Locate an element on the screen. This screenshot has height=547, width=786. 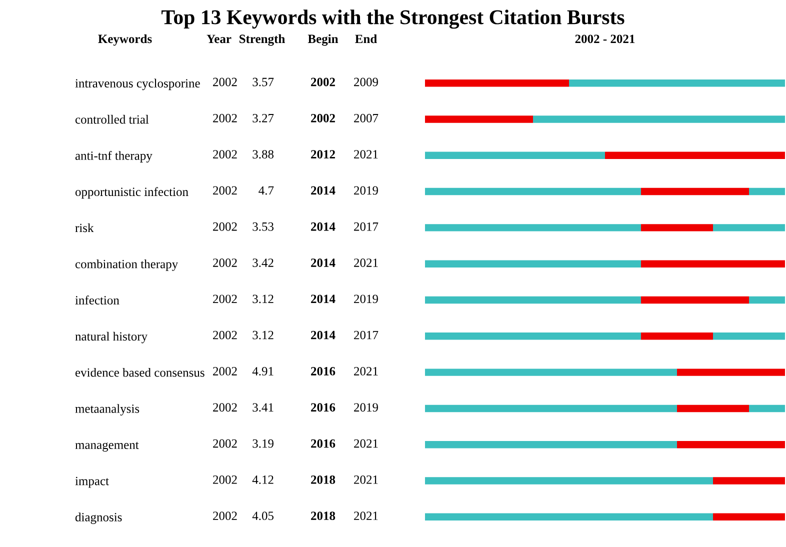
y-tick-label: anti-tnf therapy is located at coordinates (113, 156).